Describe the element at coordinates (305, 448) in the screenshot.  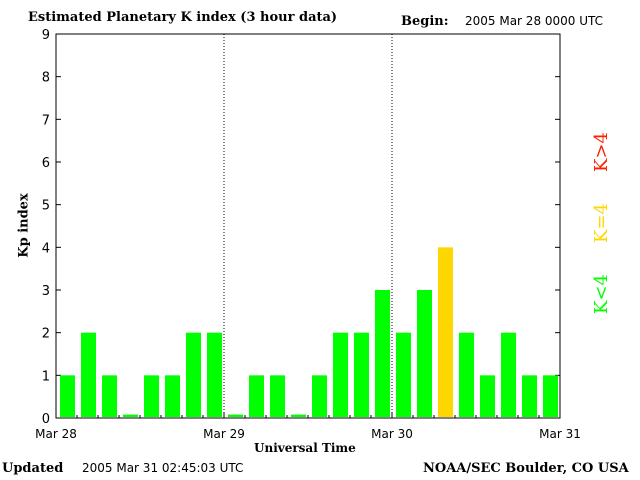
I see `x-axis-label: Universal Time` at that location.